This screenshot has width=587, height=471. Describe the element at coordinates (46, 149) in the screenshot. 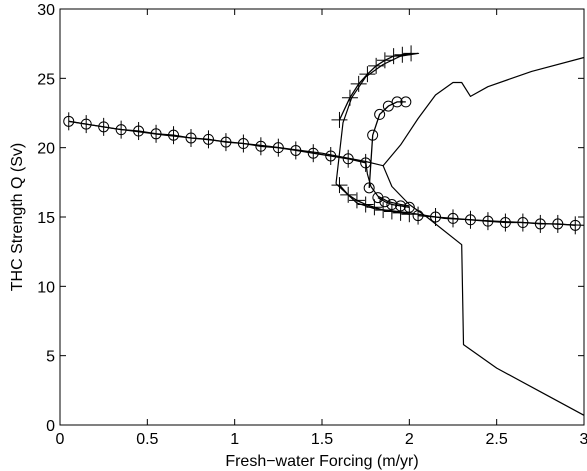

I see `y-tick-label: 20` at that location.